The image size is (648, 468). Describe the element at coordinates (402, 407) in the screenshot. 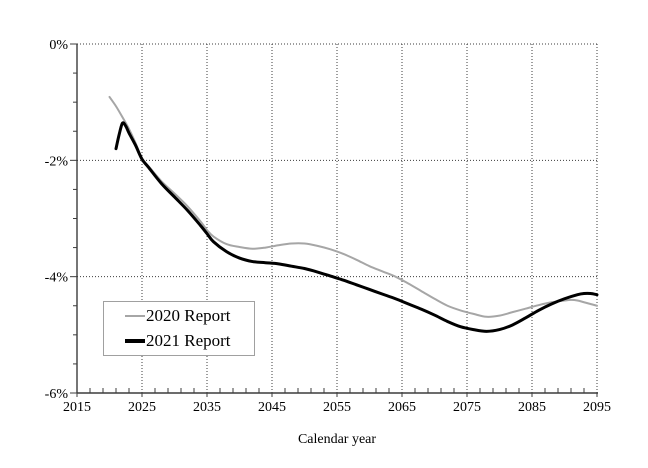

I see `x-tick-label: 2065` at that location.